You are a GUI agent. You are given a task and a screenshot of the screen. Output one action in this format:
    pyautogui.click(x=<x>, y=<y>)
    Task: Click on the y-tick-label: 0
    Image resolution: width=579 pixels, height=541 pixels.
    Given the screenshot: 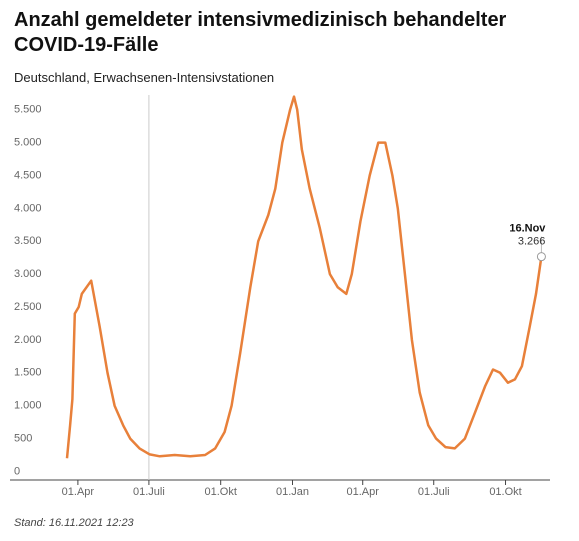 What is the action you would take?
    pyautogui.click(x=17, y=471)
    